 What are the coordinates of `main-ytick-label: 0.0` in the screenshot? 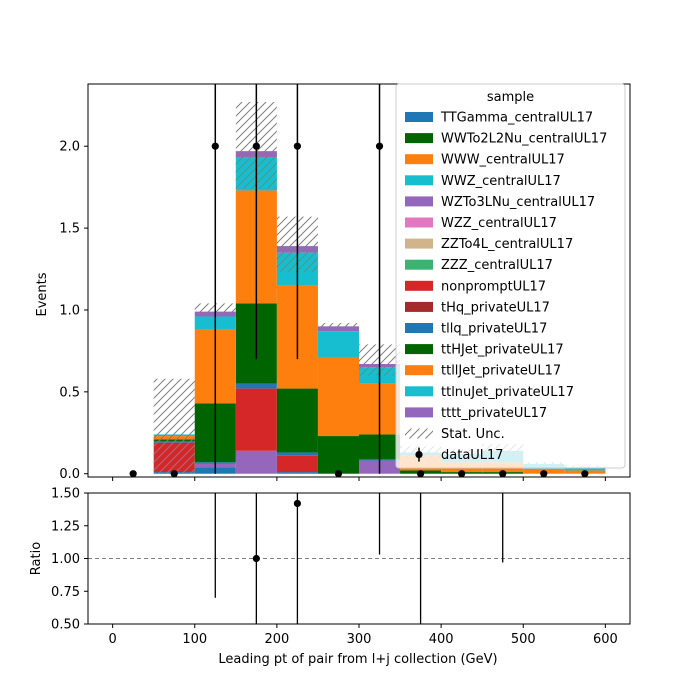 It's located at (69, 474).